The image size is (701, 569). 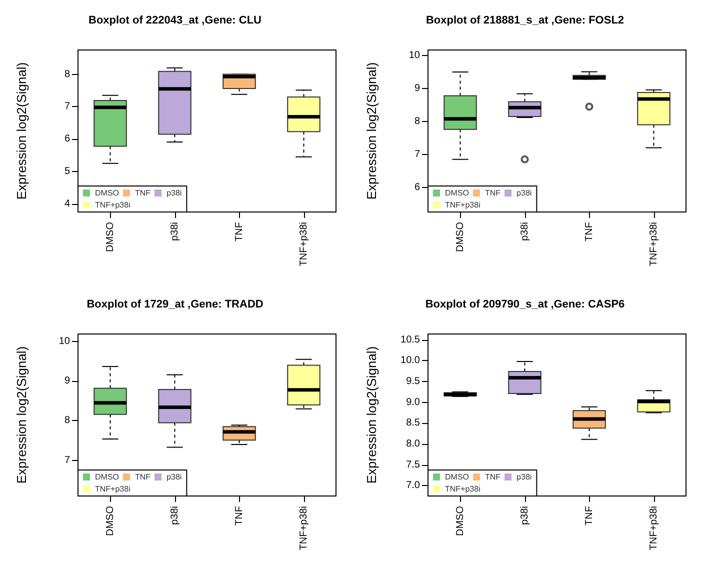 I want to click on y-tick-label: 7.5, so click(x=413, y=464).